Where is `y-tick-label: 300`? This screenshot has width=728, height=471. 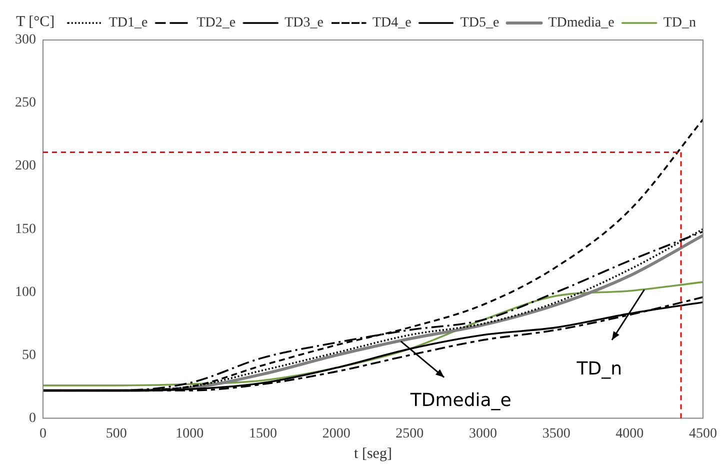
y-tick-label: 300 is located at coordinates (25, 40).